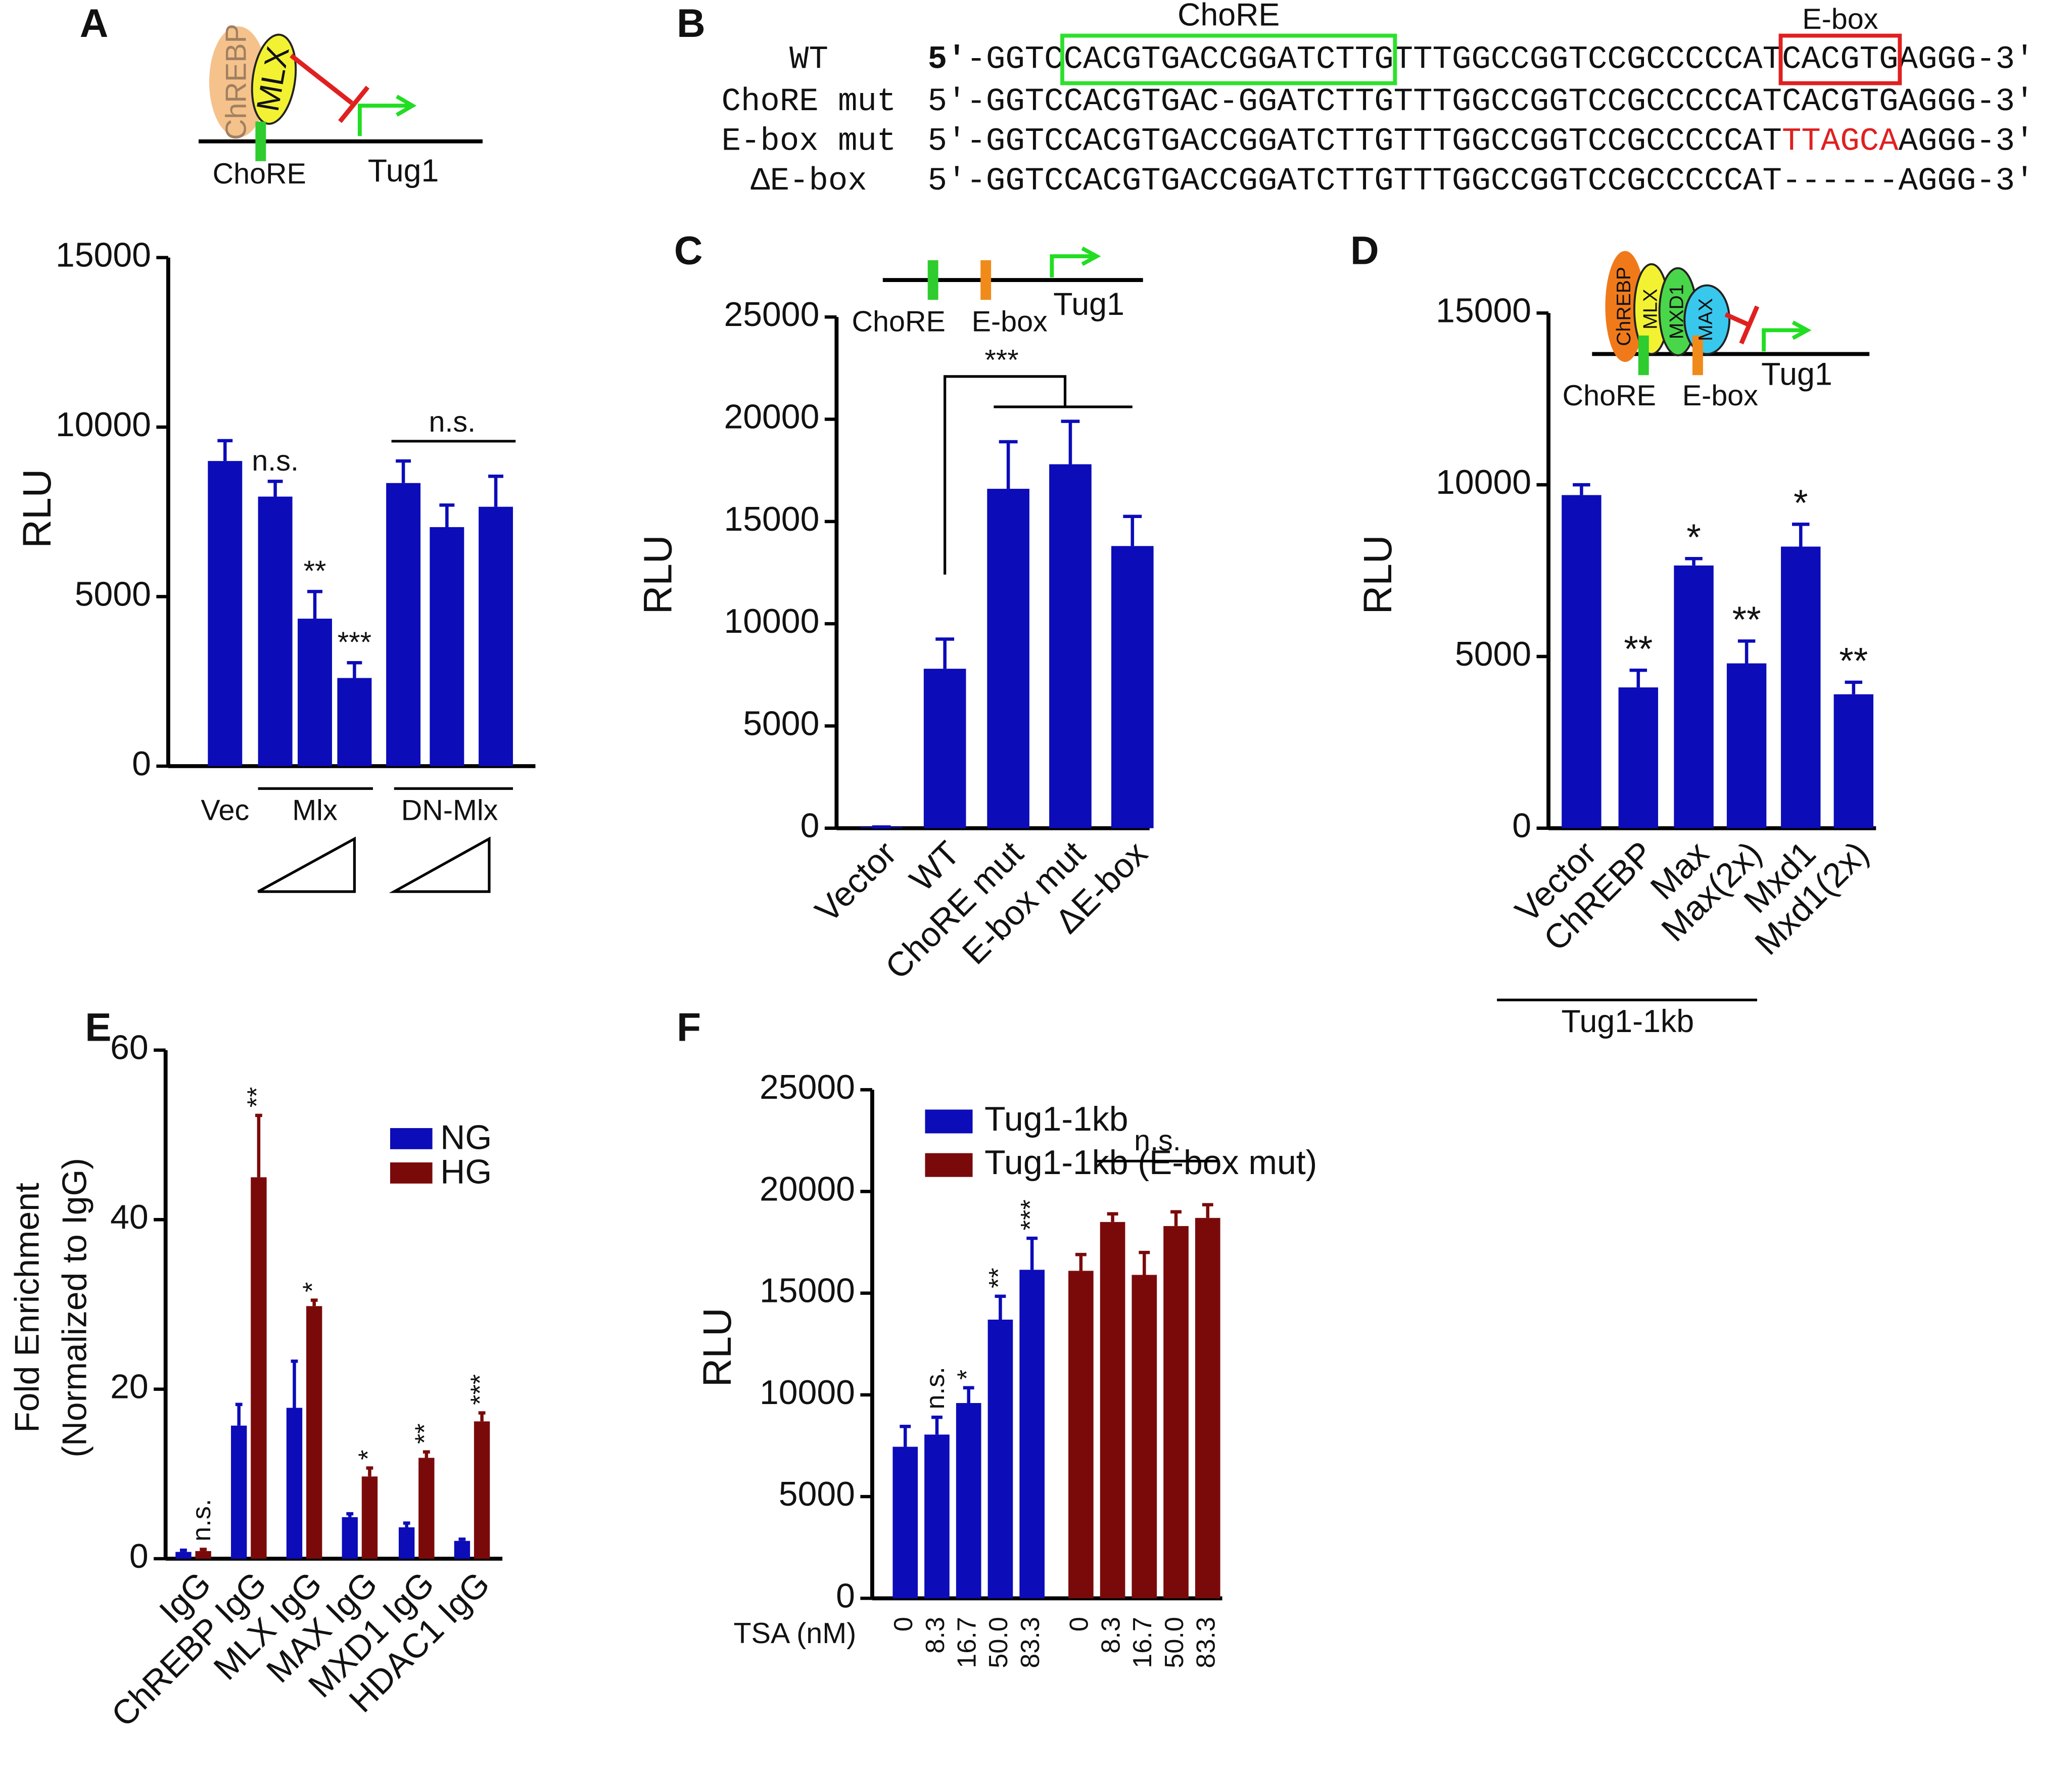  I want to click on row-label: E-box mut, so click(809, 142).